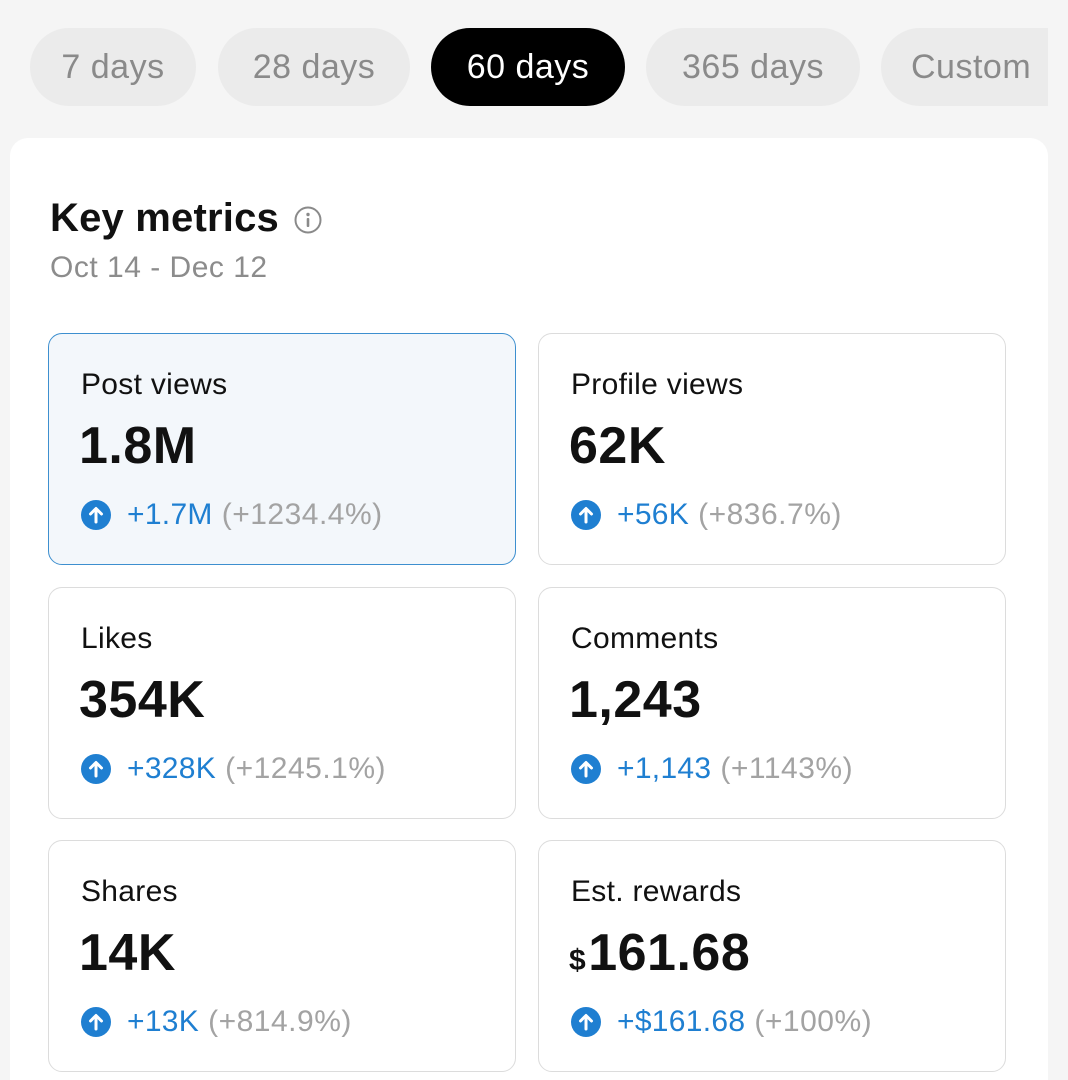 The image size is (1068, 1080). I want to click on metric-change: +1.7M (+1234.4%), so click(232, 515).